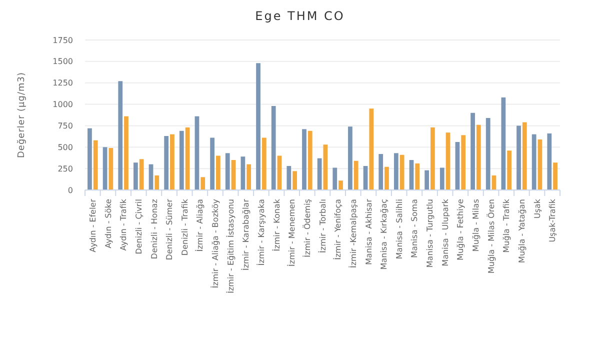 The width and height of the screenshot is (600, 340). What do you see at coordinates (93, 225) in the screenshot?
I see `x-tick-label: Aydın - Efeler` at bounding box center [93, 225].